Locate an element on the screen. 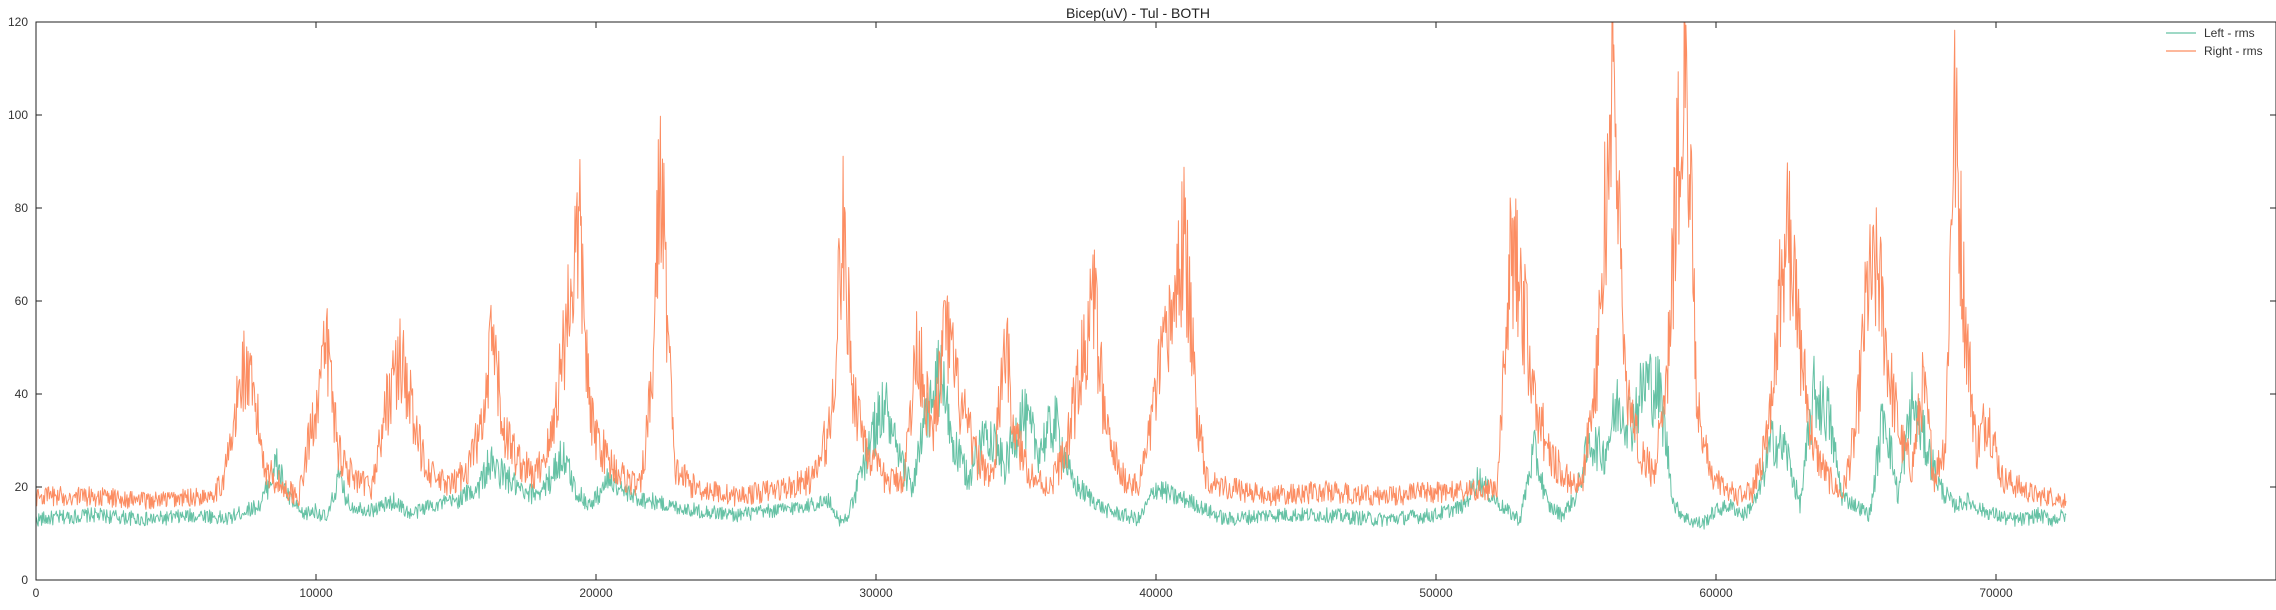 The height and width of the screenshot is (610, 2276). legend-label: Right - rms is located at coordinates (2233, 51).